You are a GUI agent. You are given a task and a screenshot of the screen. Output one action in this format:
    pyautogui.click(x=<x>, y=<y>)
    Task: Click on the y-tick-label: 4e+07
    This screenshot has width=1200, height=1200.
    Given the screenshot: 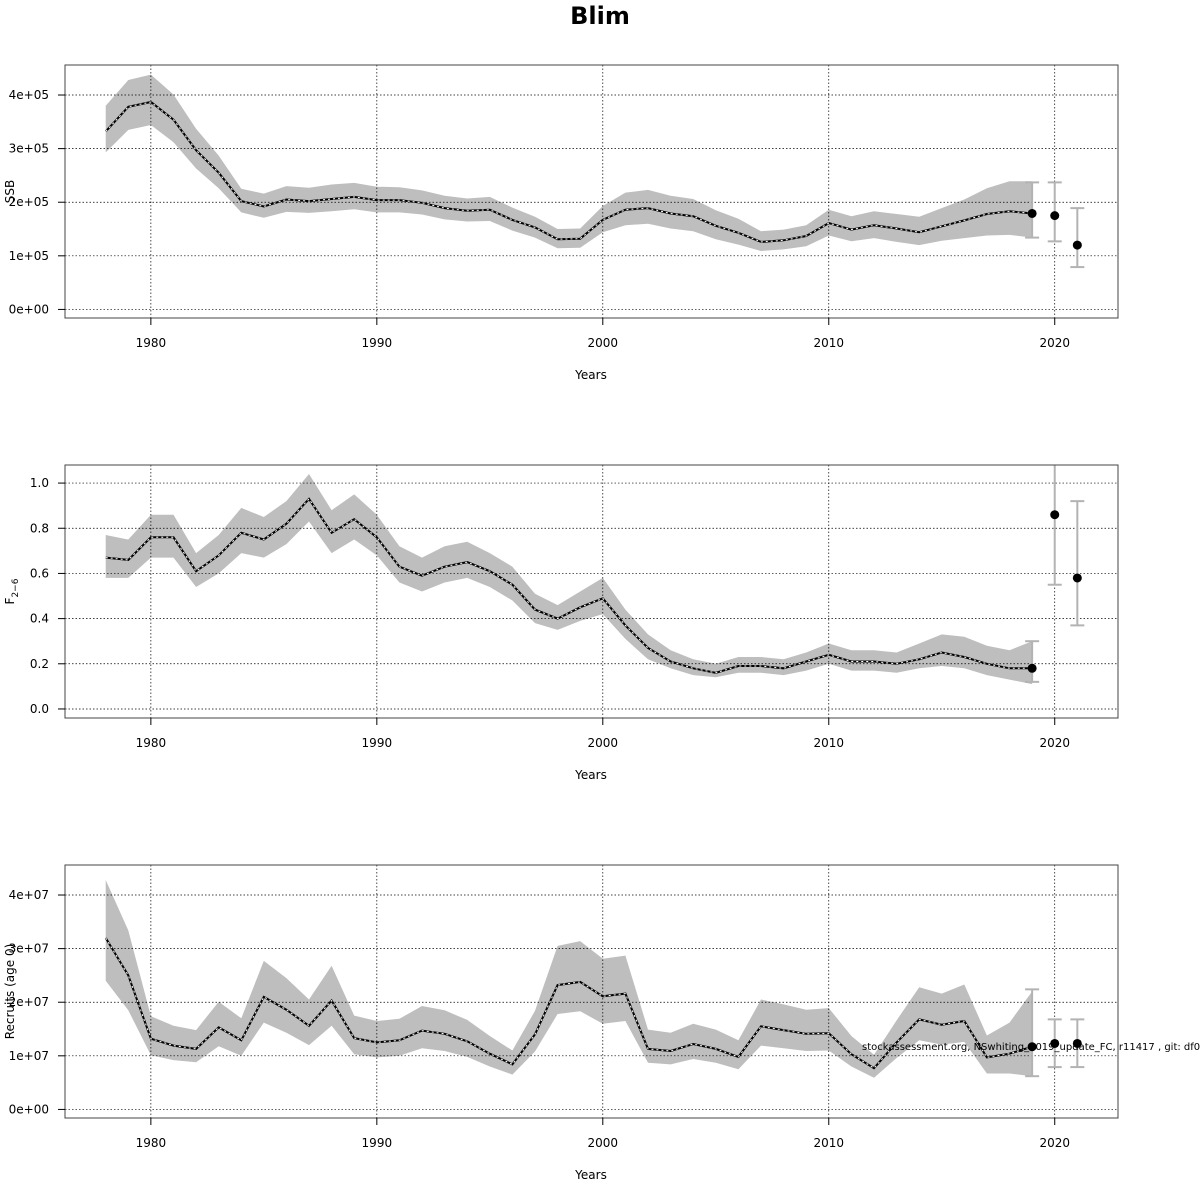 What is the action you would take?
    pyautogui.click(x=29, y=895)
    